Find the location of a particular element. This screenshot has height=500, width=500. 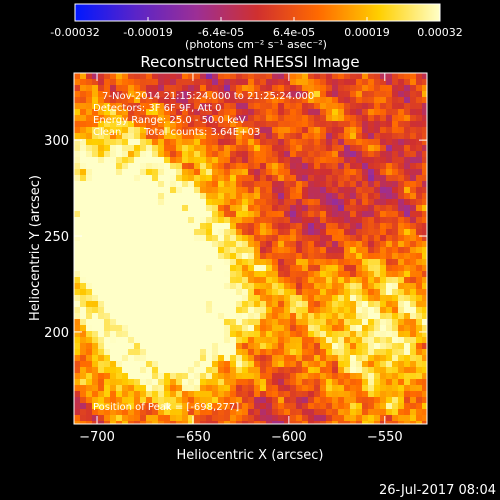

colorbar-tick-label: -6.4e-05 is located at coordinates (221, 32).